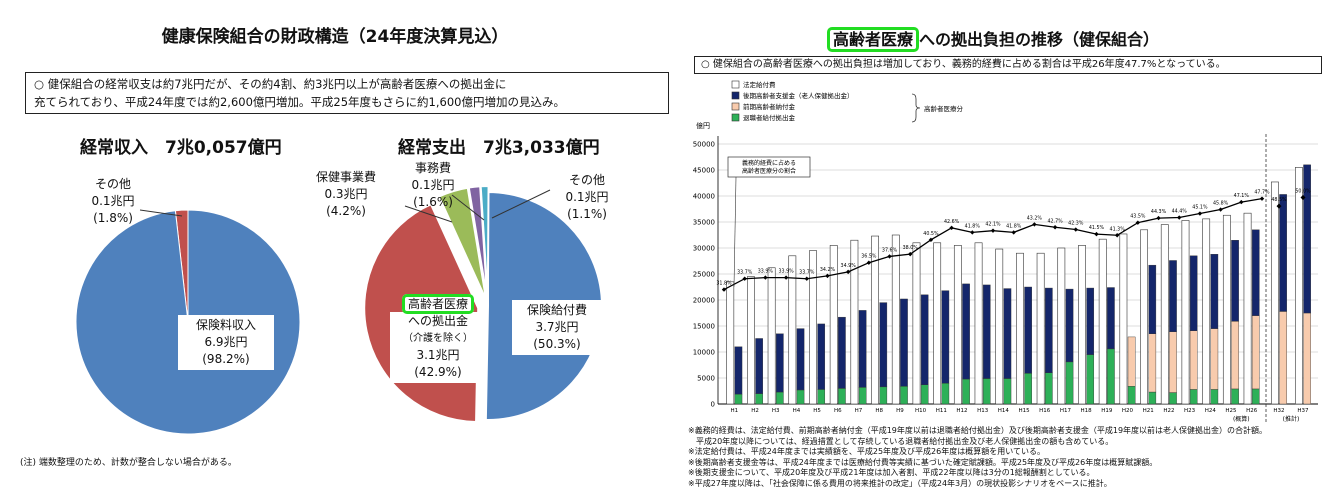  Describe the element at coordinates (438, 372) in the screenshot. I see `exp-elderly-pct: (42.9%)` at that location.